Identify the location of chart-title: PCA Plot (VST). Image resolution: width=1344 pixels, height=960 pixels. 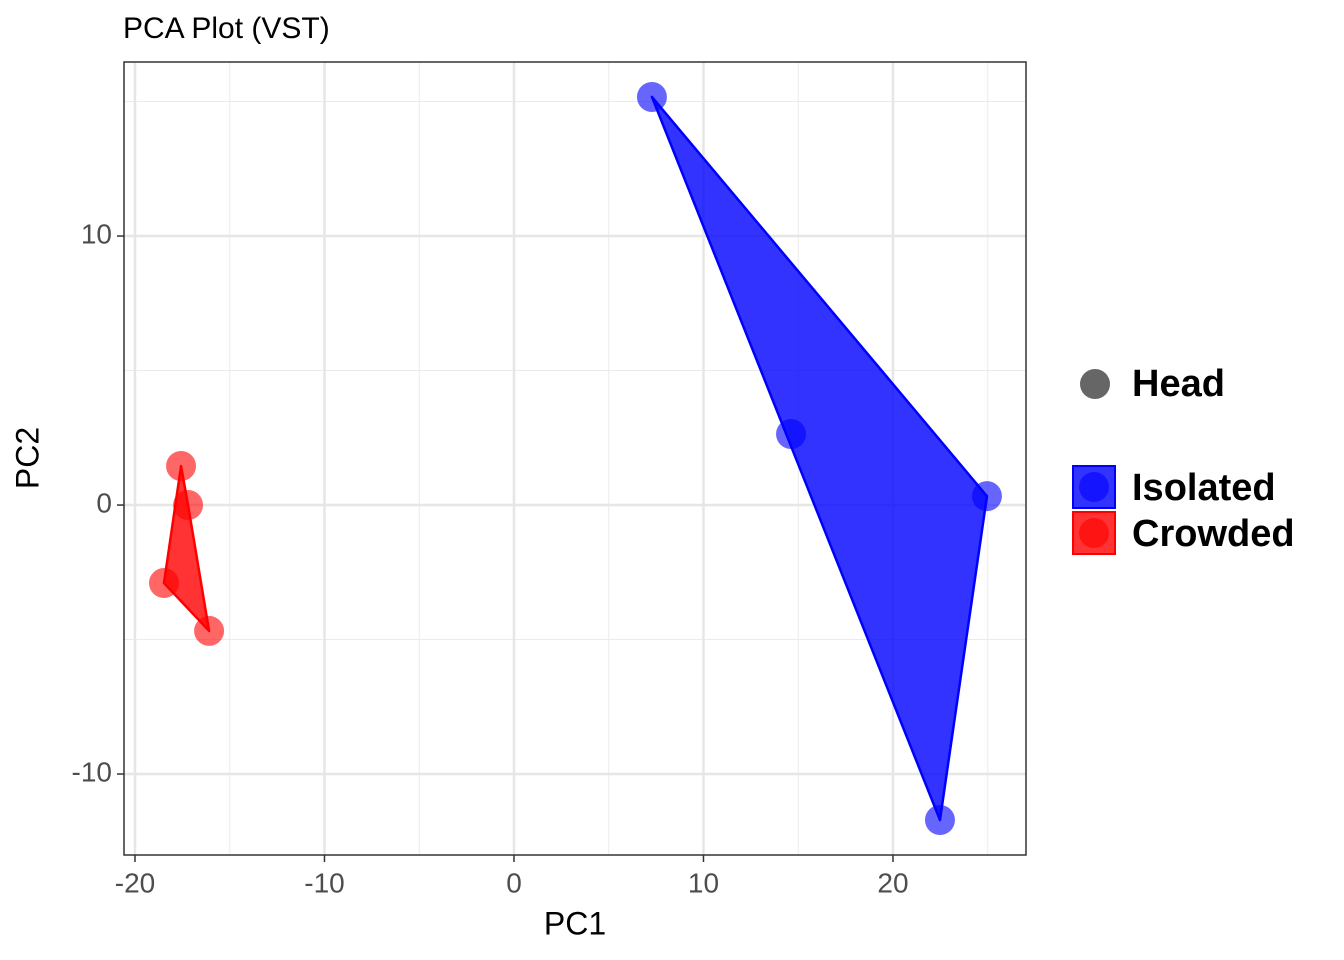
(226, 28).